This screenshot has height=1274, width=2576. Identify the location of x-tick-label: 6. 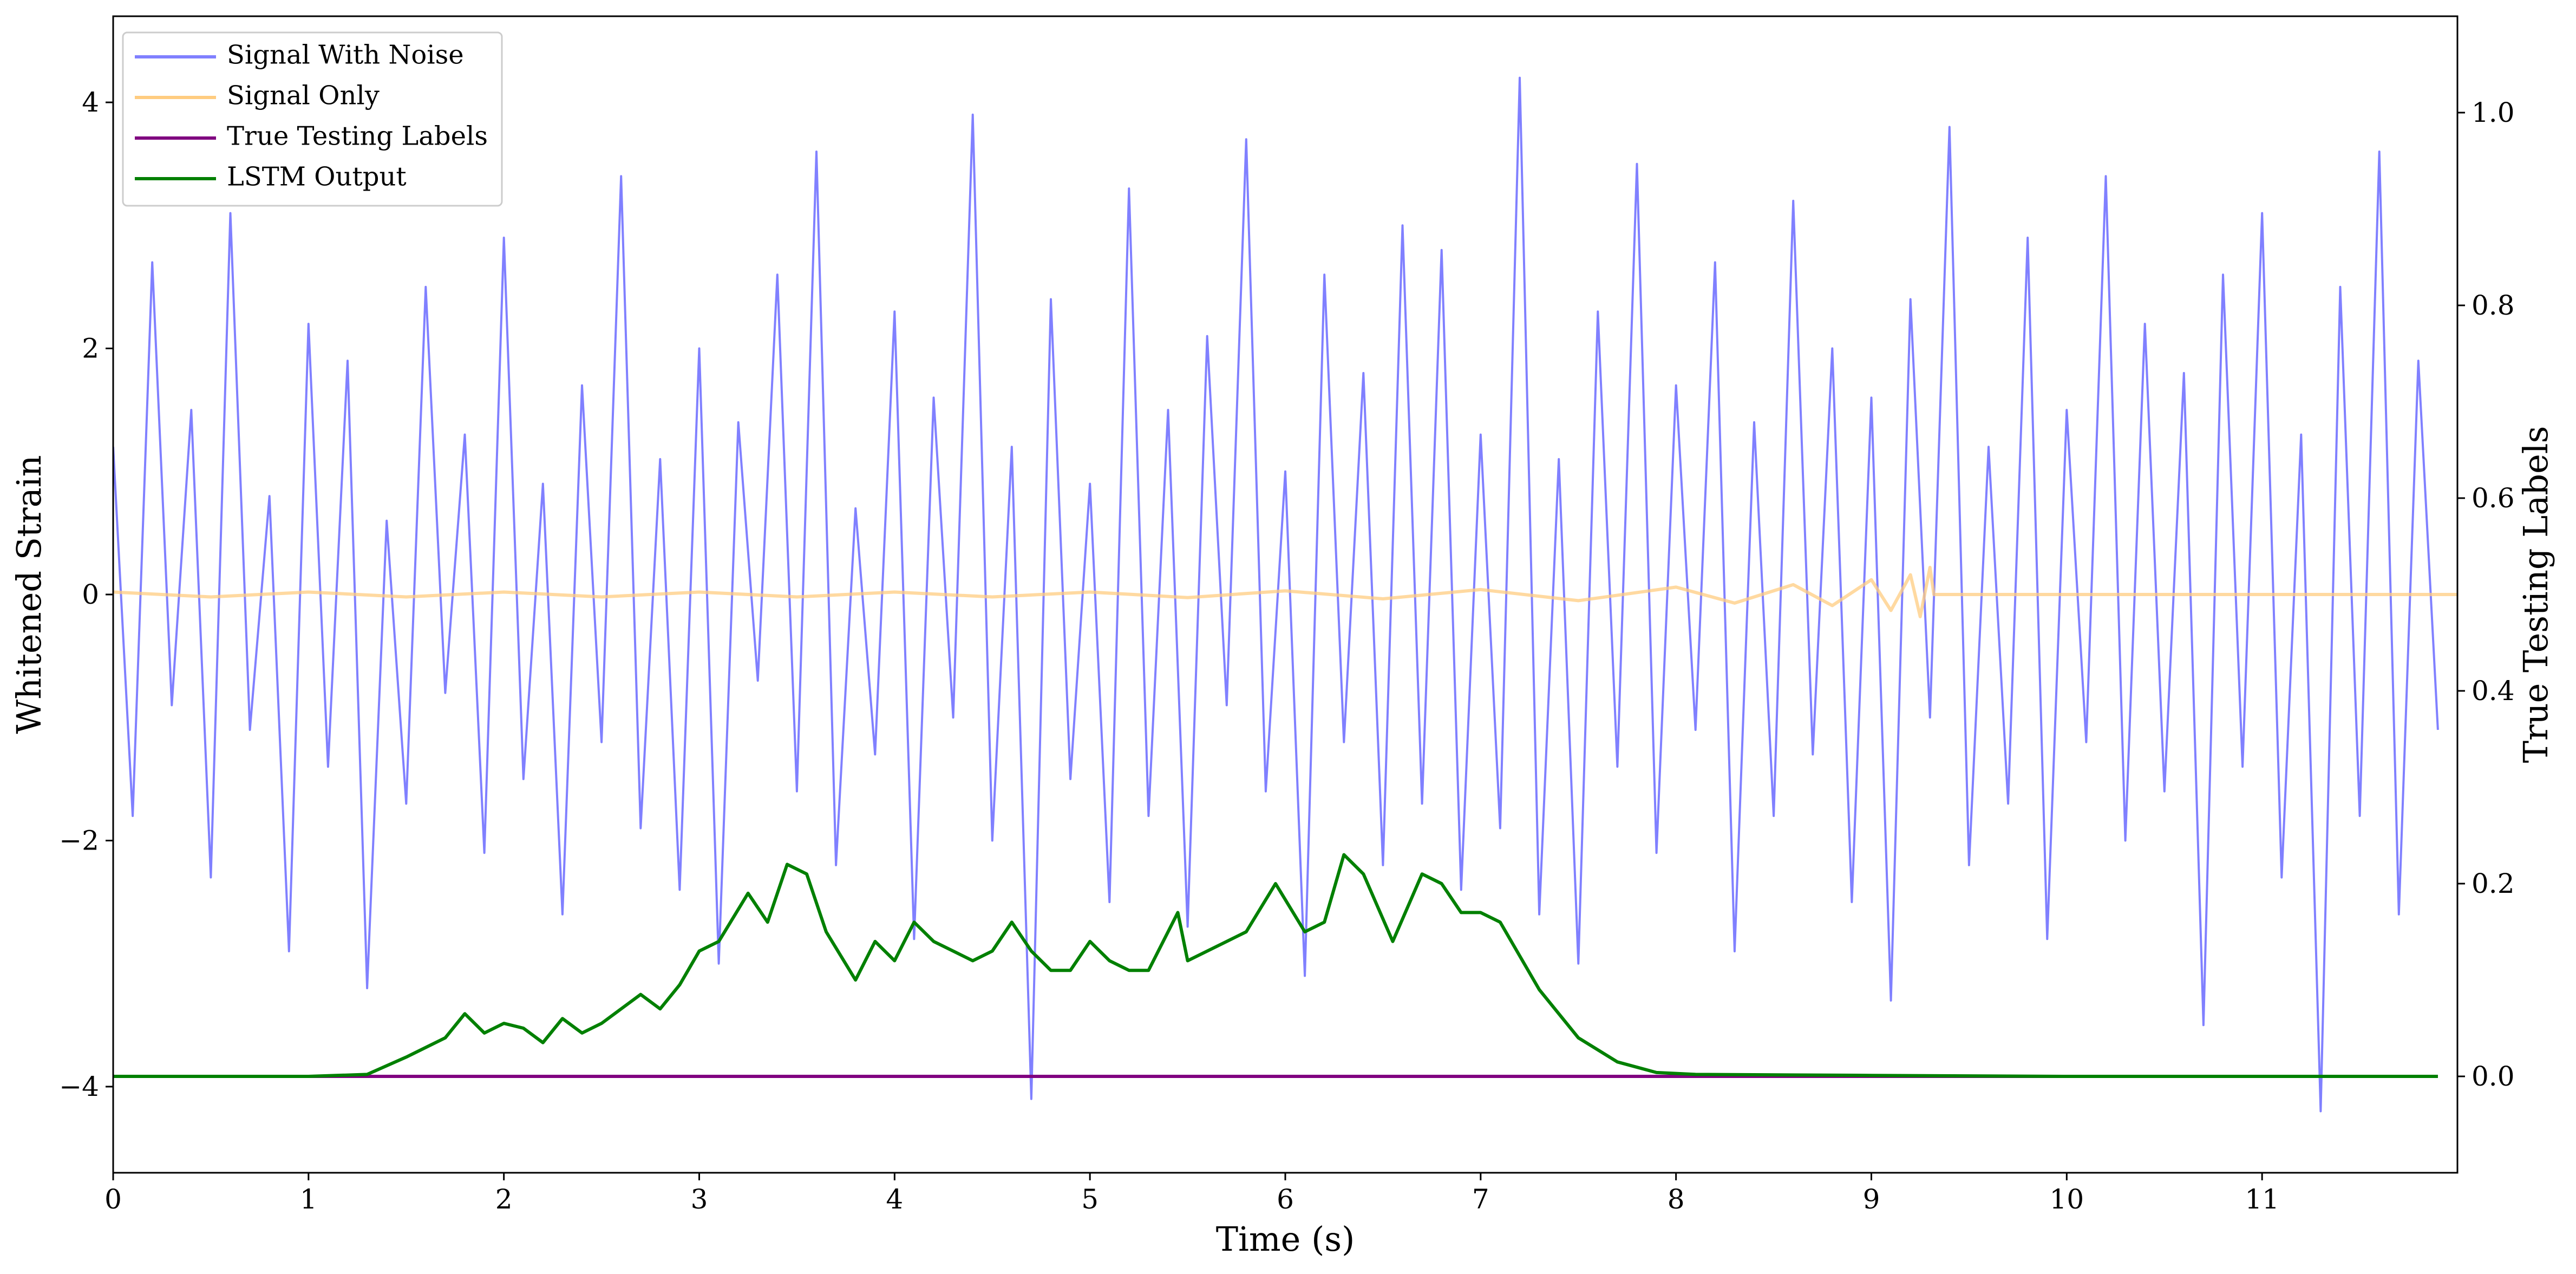
(1285, 1199).